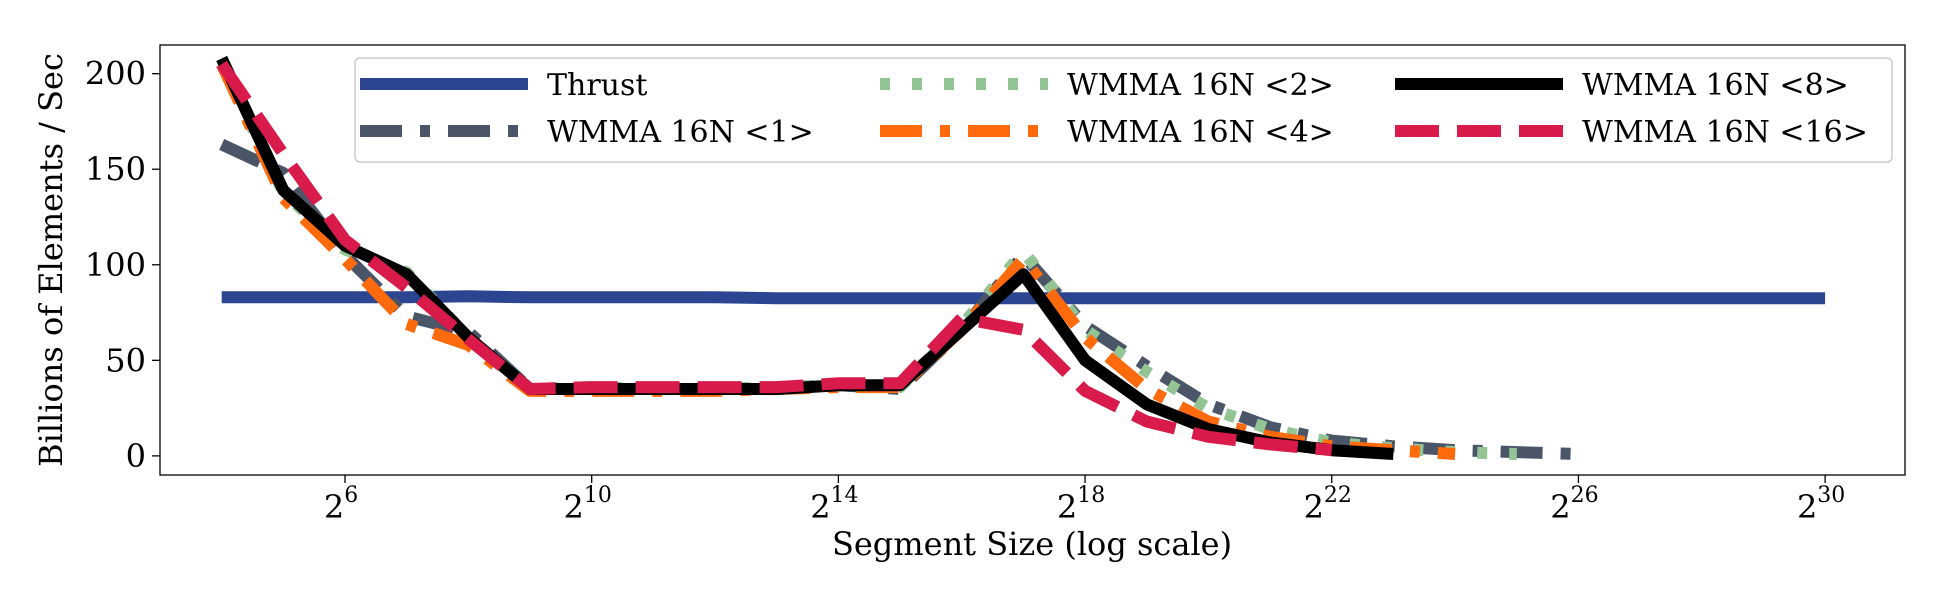 The image size is (1939, 600). I want to click on x-tick-label-1: 210, so click(588, 504).